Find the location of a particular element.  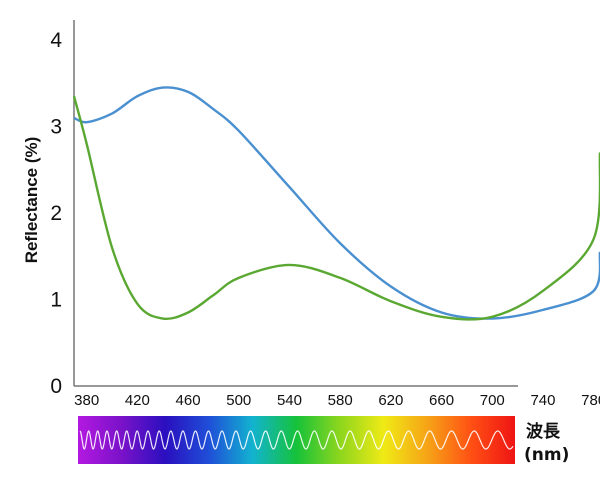

y-tick-label: 3 is located at coordinates (56, 127).